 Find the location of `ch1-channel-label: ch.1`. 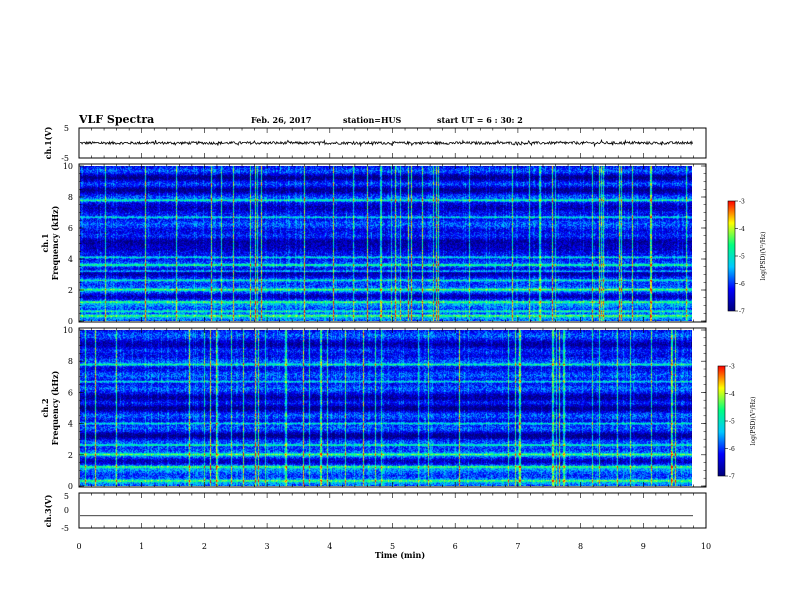

ch1-channel-label: ch.1 is located at coordinates (45, 242).